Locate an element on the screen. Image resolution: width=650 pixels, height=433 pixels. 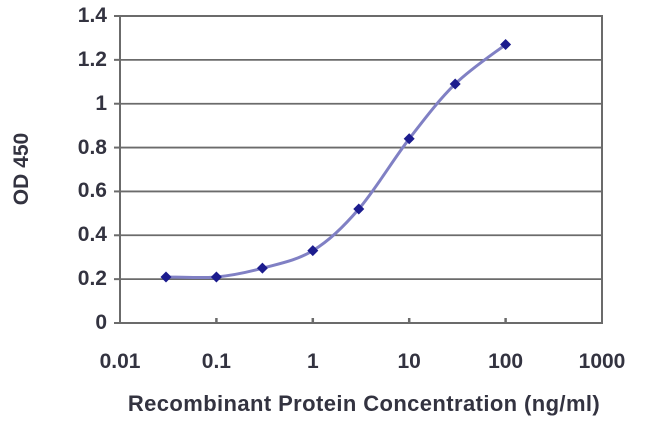
y-tick-label: 0.6 is located at coordinates (92, 191).